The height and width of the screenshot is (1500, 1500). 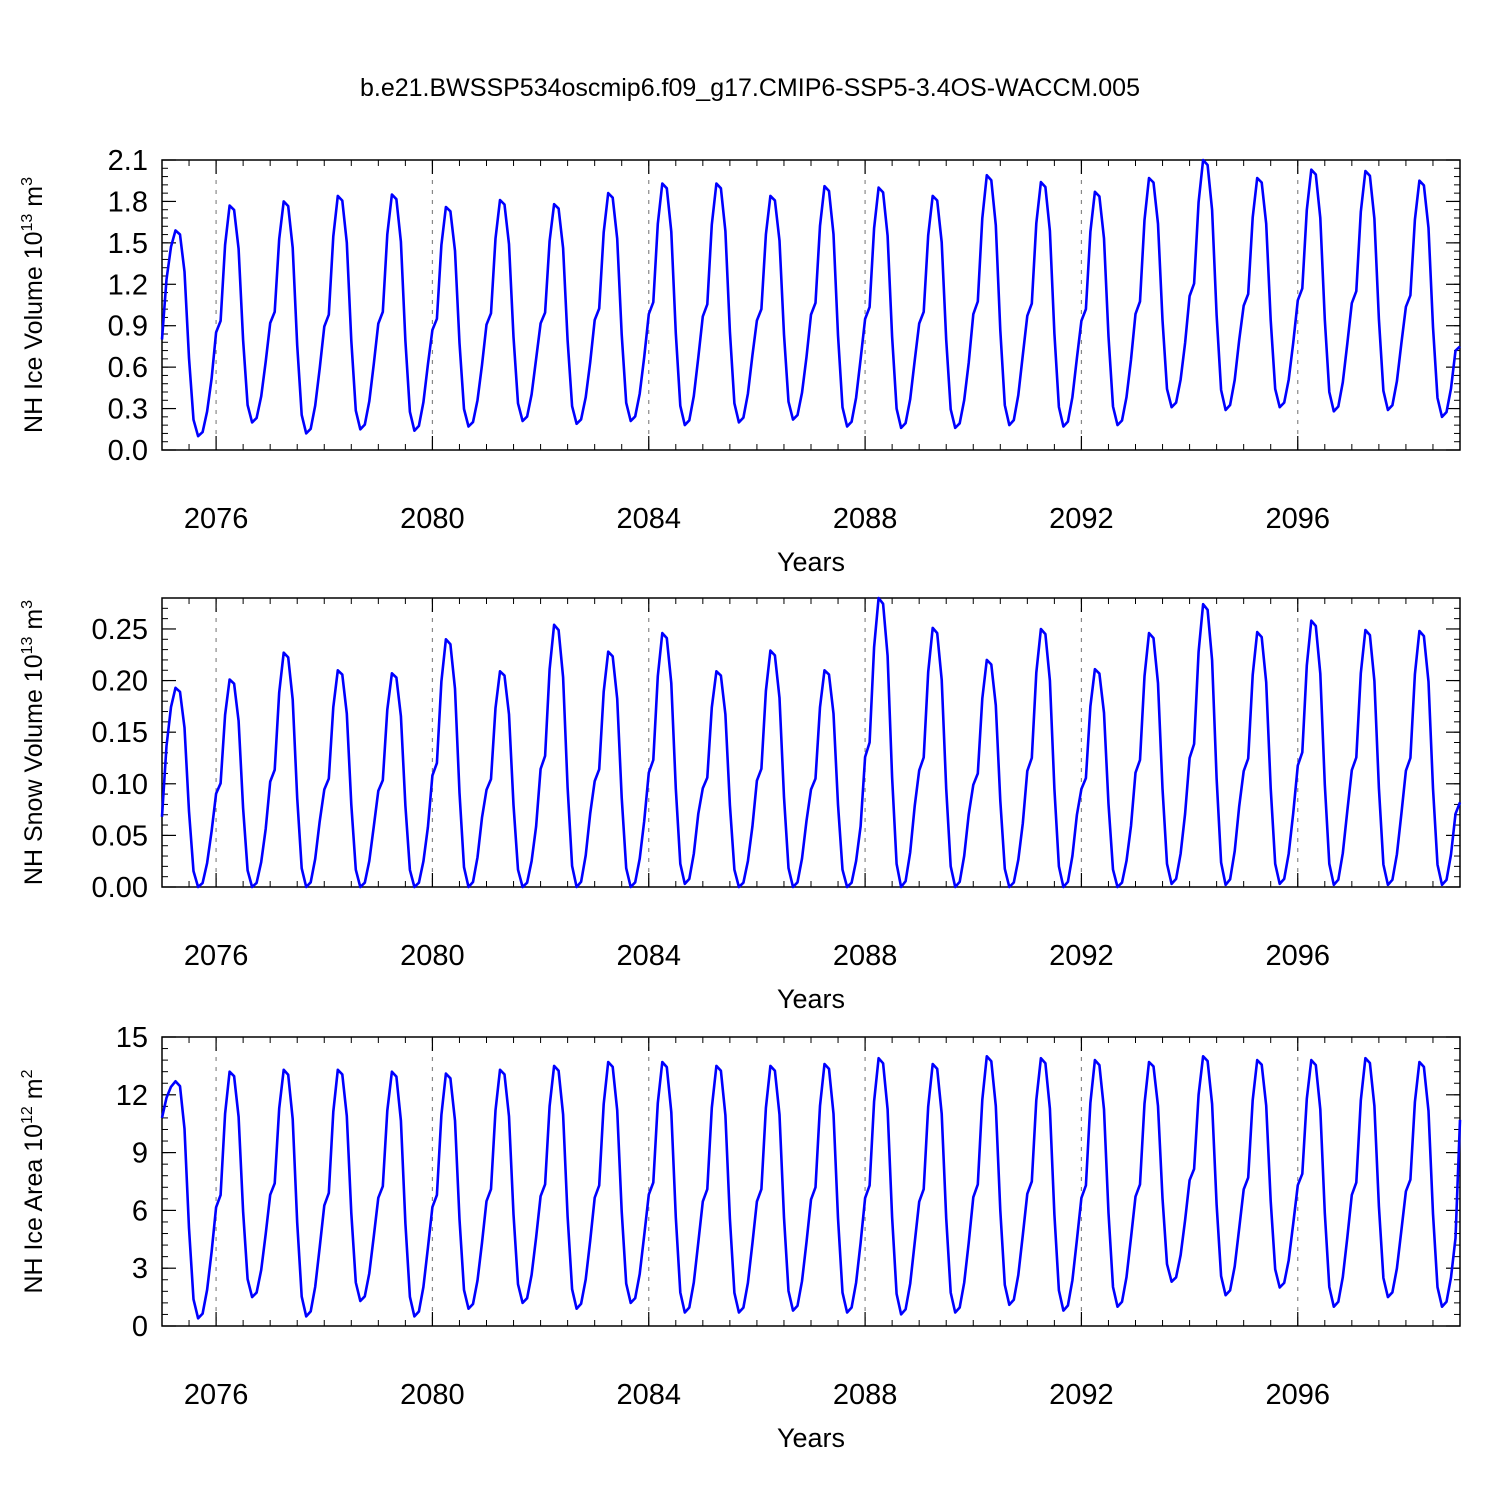 I want to click on panel2-x-tick-label: 2088, so click(x=865, y=1395).